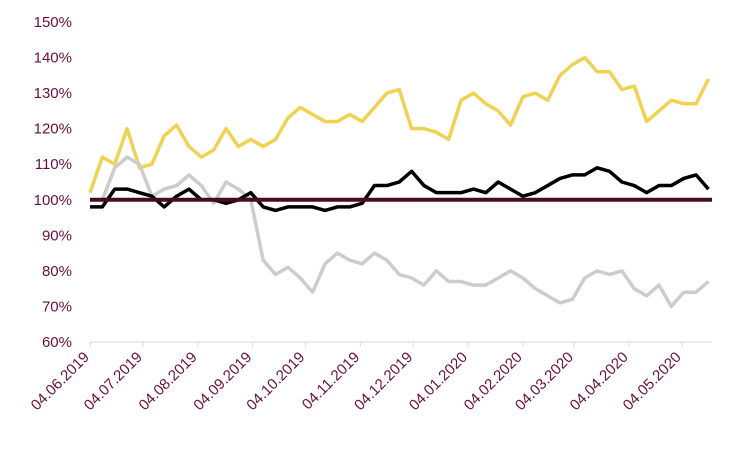  What do you see at coordinates (53, 93) in the screenshot?
I see `y-tick-label: 130%` at bounding box center [53, 93].